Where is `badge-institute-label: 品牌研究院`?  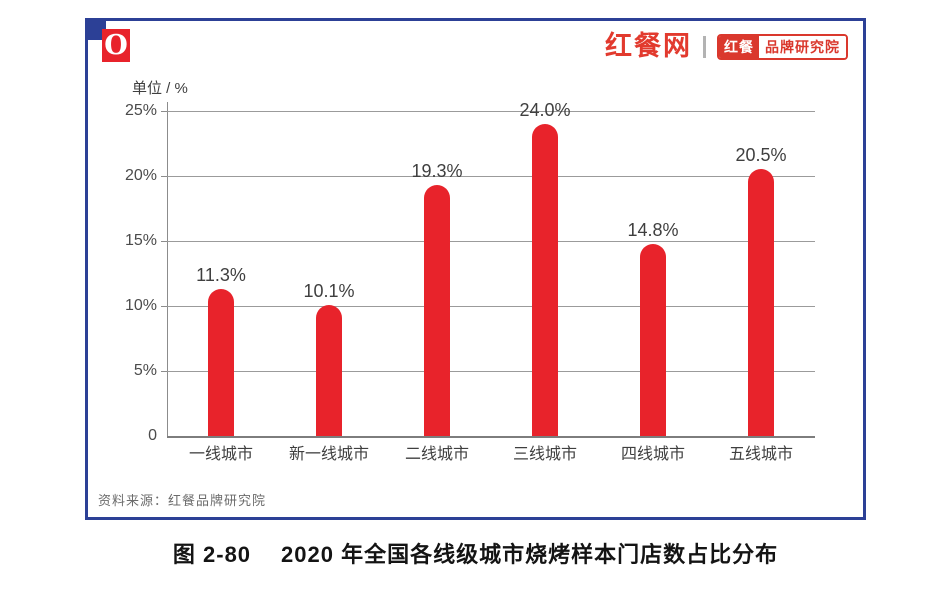 badge-institute-label: 品牌研究院 is located at coordinates (802, 46).